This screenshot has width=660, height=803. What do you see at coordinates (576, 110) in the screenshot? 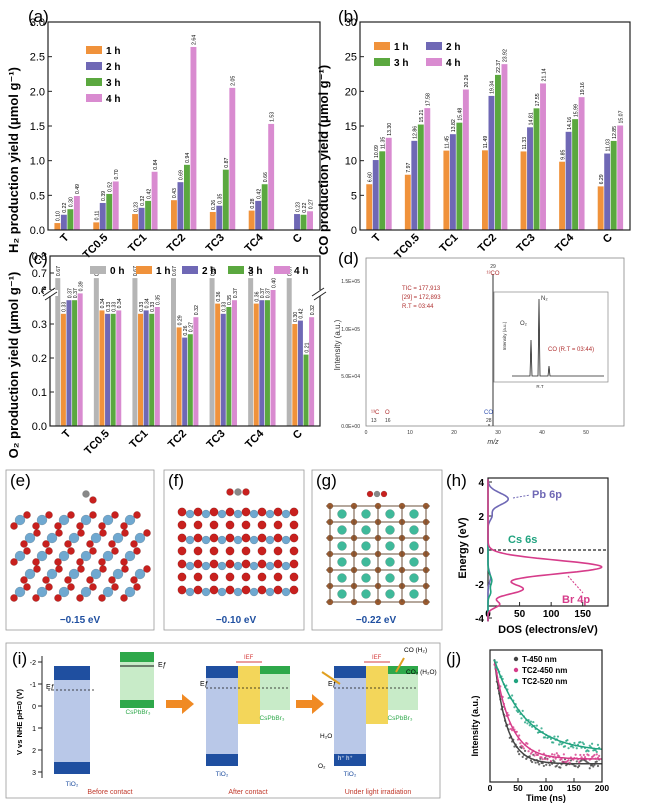
I see `bar-value-label: 15.99` at bounding box center [576, 110].